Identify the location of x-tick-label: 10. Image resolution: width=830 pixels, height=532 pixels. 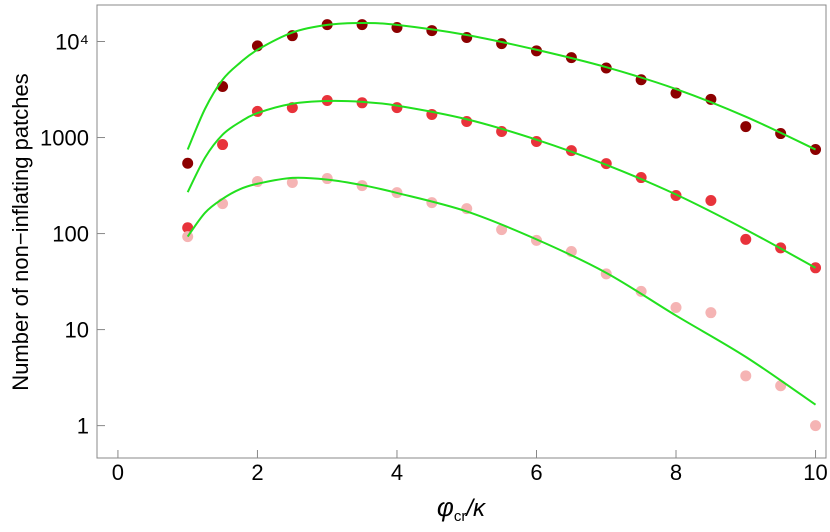
(815, 472).